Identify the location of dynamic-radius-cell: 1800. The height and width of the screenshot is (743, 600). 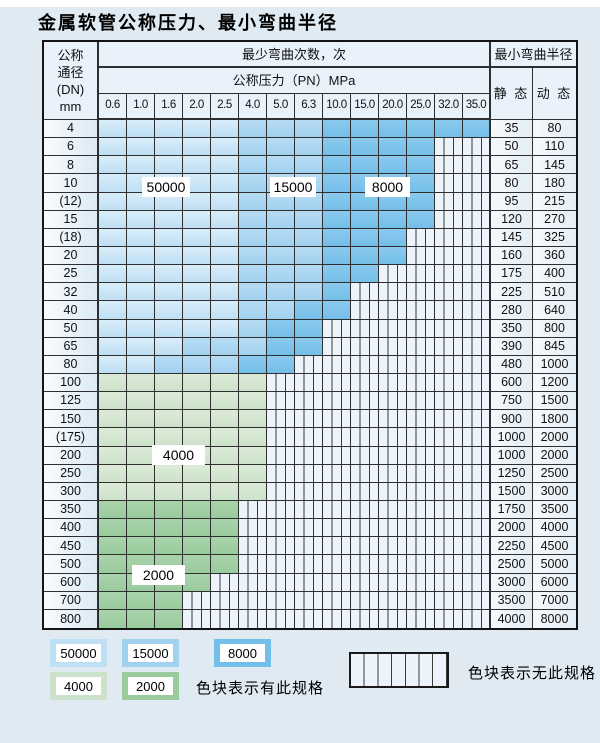
(554, 419).